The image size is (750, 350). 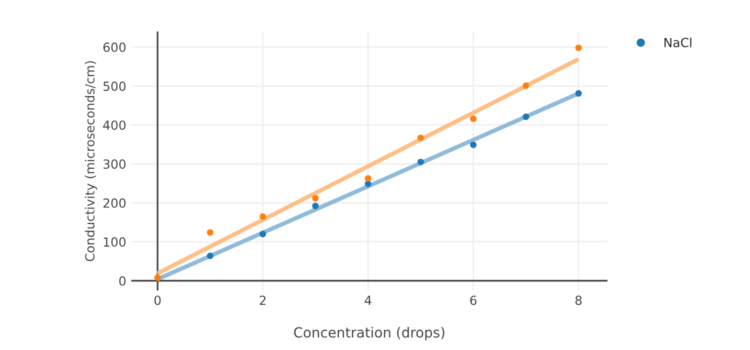 What do you see at coordinates (114, 47) in the screenshot?
I see `y-tick-label: 600` at bounding box center [114, 47].